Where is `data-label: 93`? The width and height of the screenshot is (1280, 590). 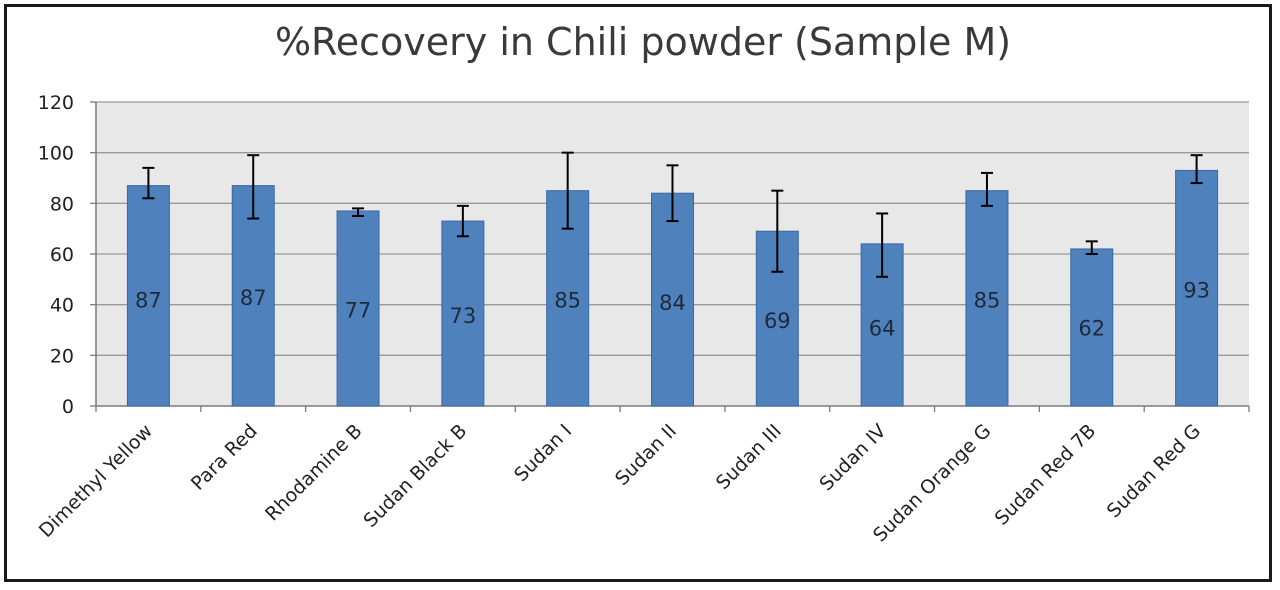 data-label: 93 is located at coordinates (1196, 290).